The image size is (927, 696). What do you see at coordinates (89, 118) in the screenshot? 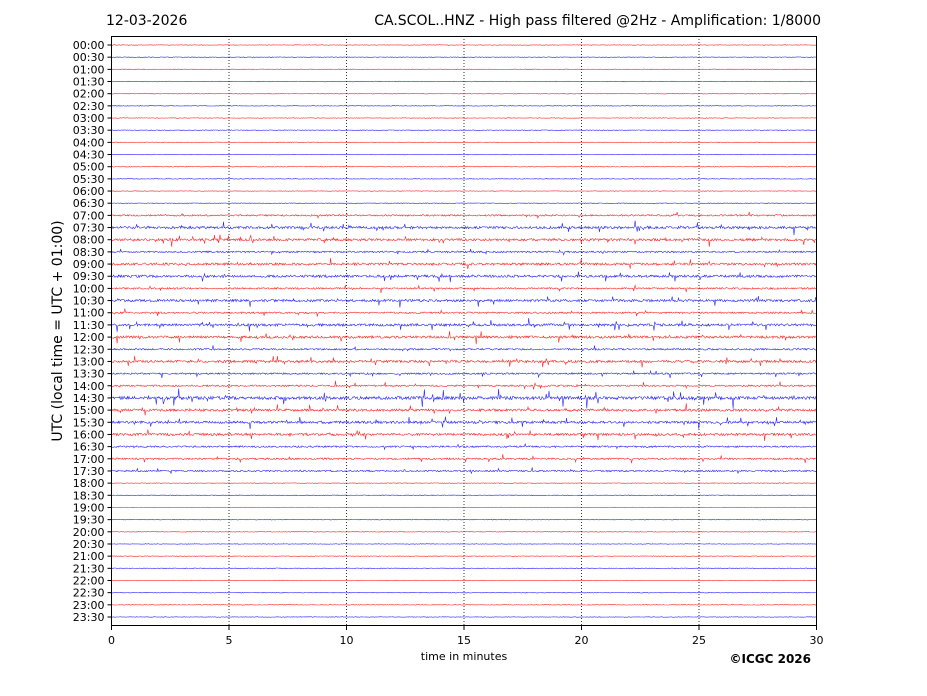
I see `y-tick-label: 03:00` at bounding box center [89, 118].